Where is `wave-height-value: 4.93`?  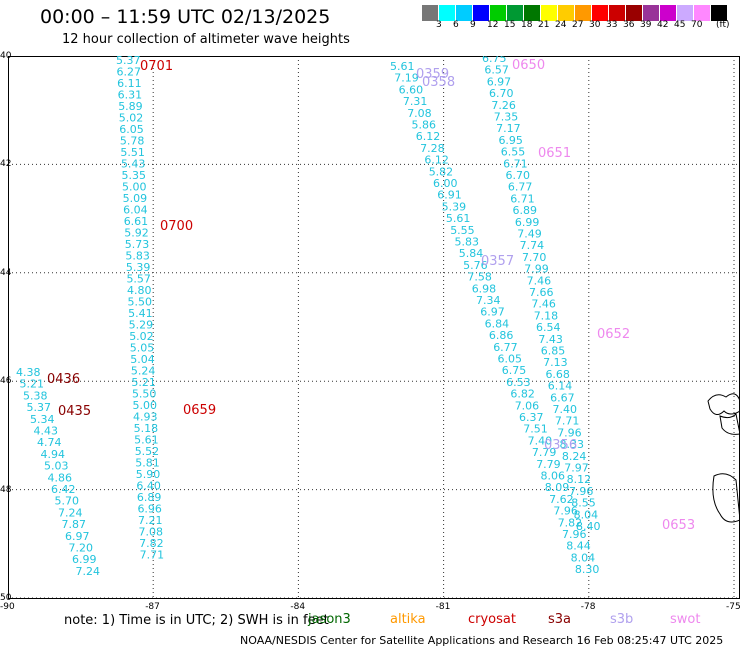
wave-height-value: 4.93 is located at coordinates (145, 417).